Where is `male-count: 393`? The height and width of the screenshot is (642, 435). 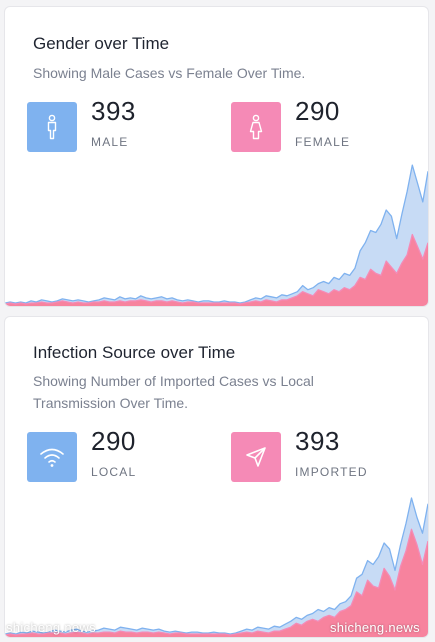 male-count: 393 is located at coordinates (113, 111).